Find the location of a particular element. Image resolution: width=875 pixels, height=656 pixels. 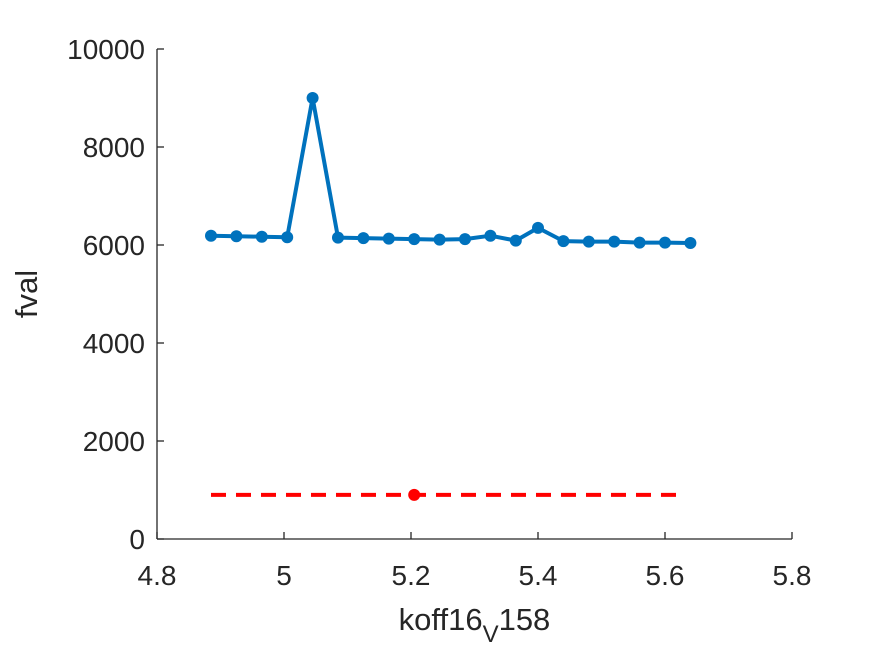

x-axis-label: koff16V158 is located at coordinates (475, 625).